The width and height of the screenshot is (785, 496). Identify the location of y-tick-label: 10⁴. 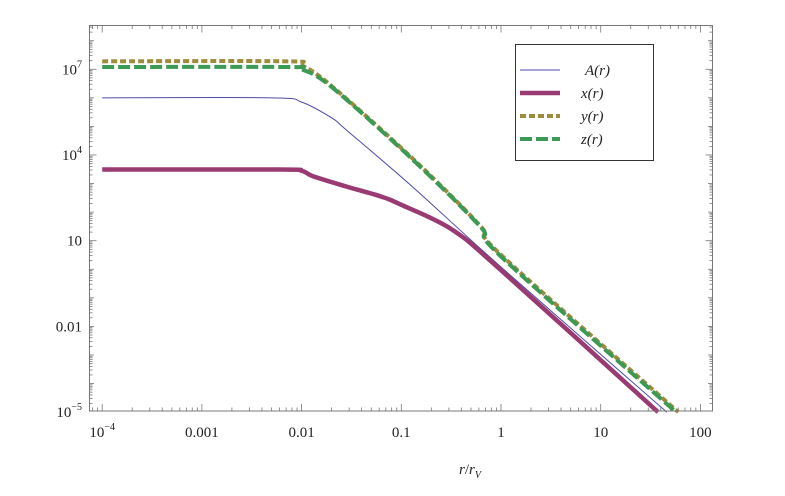
(72, 154).